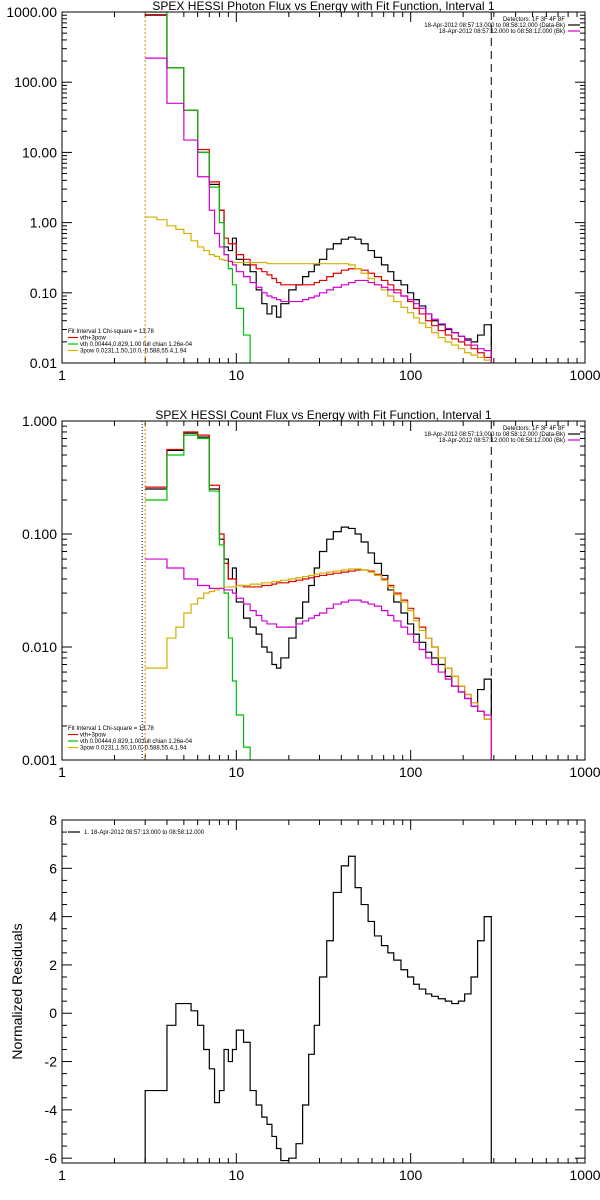  What do you see at coordinates (43, 363) in the screenshot?
I see `y-tick-label: 0.01` at bounding box center [43, 363].